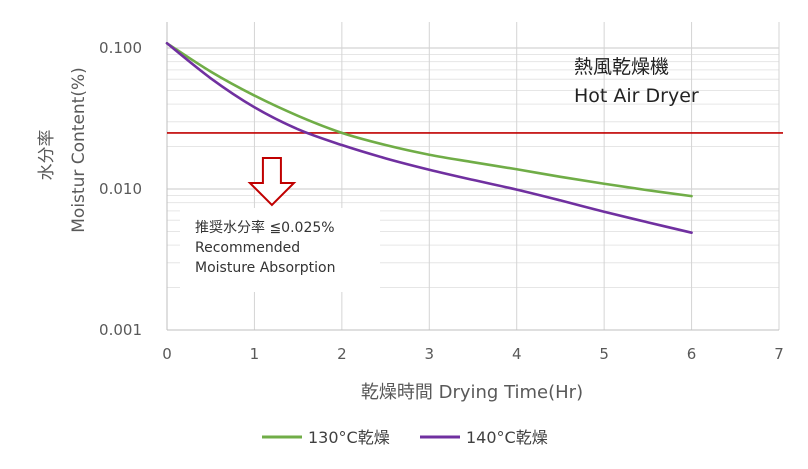  What do you see at coordinates (604, 354) in the screenshot?
I see `x-tick-label: 5` at bounding box center [604, 354].